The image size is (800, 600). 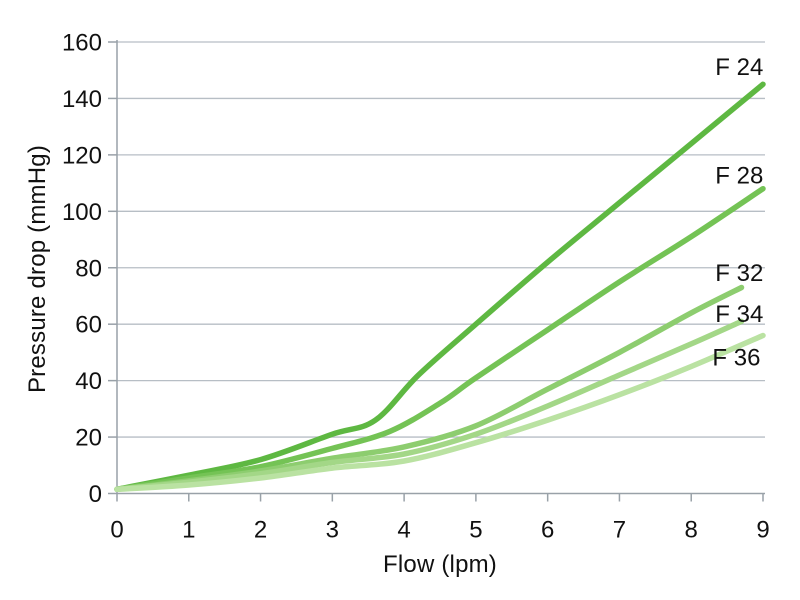 I want to click on y-tick-label-120: 120, so click(x=82, y=155).